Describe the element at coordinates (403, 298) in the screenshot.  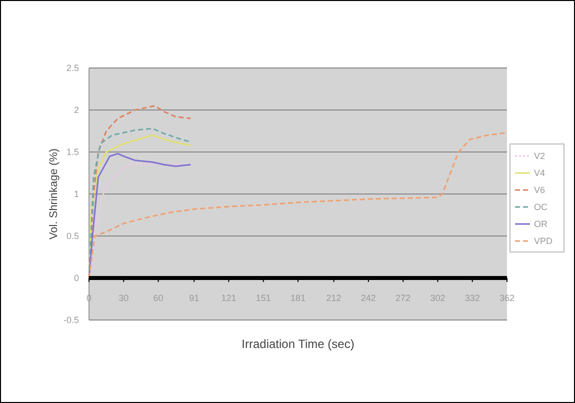
I see `x-tick-label: 272` at that location.